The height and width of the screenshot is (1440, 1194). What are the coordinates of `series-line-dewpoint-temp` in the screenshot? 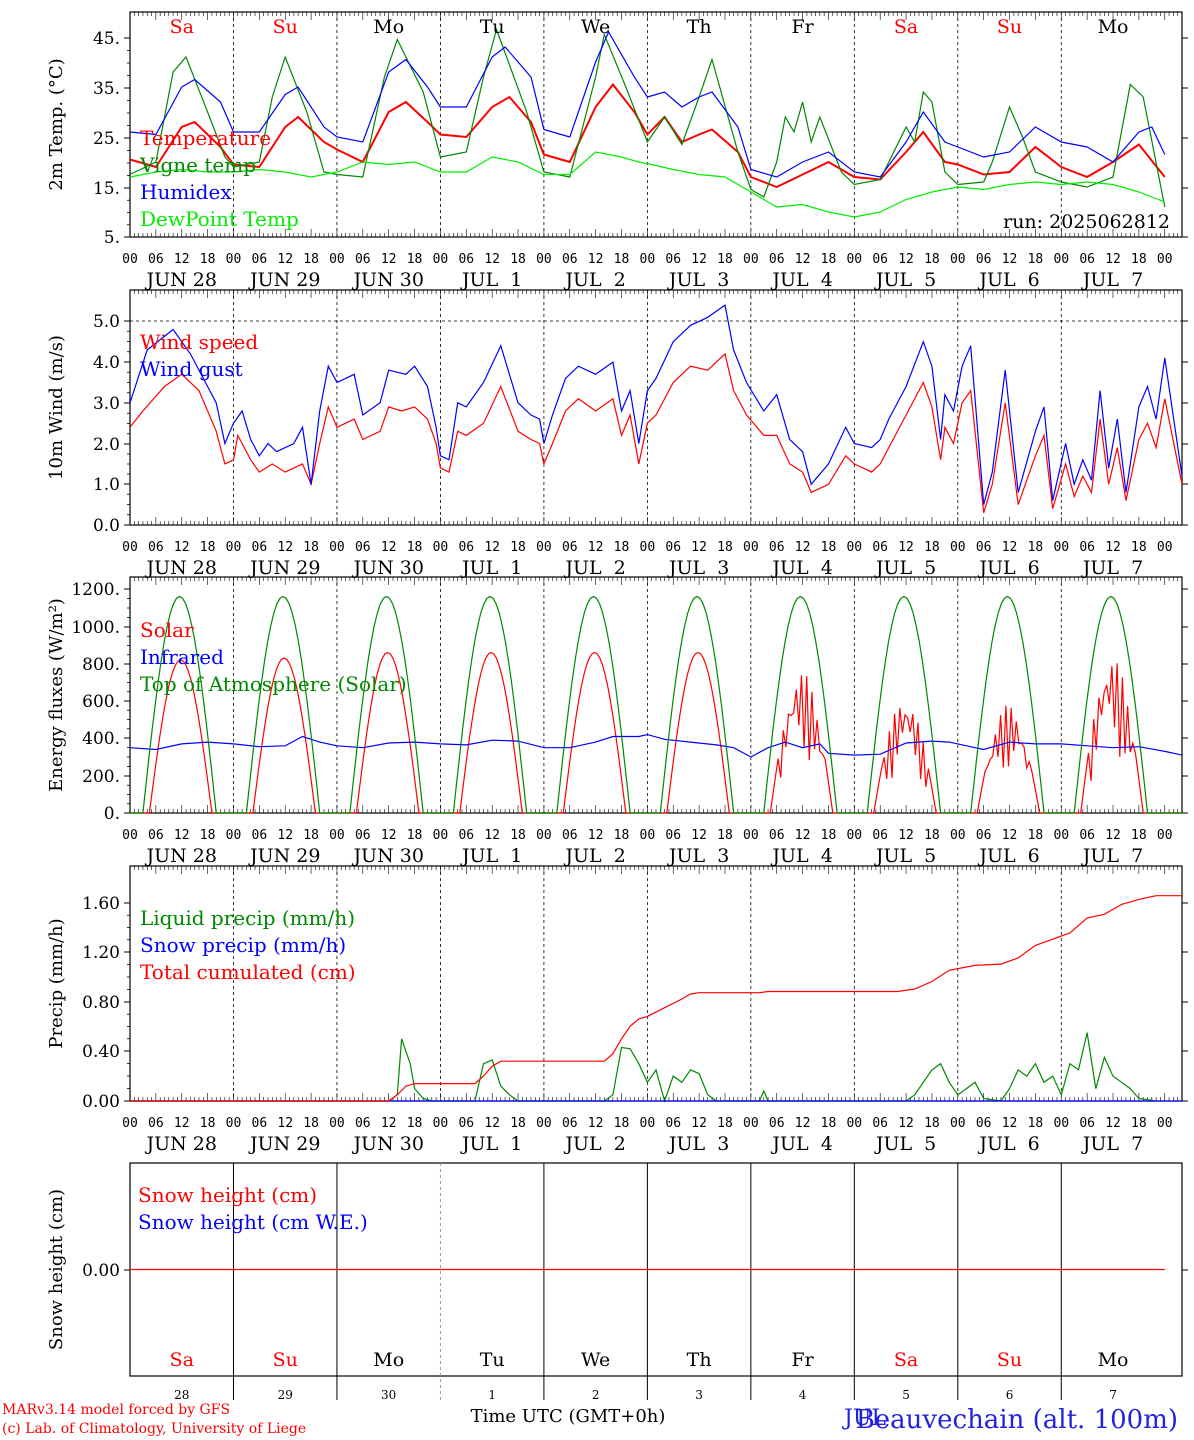 It's located at (647, 184).